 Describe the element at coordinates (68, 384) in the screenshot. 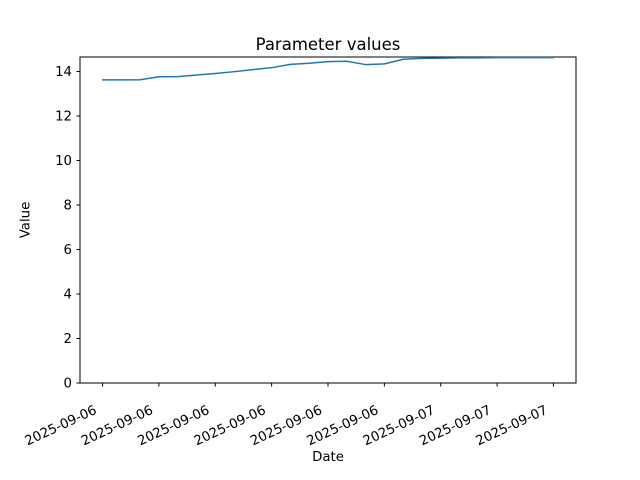

I see `y-tick-label: 0` at that location.